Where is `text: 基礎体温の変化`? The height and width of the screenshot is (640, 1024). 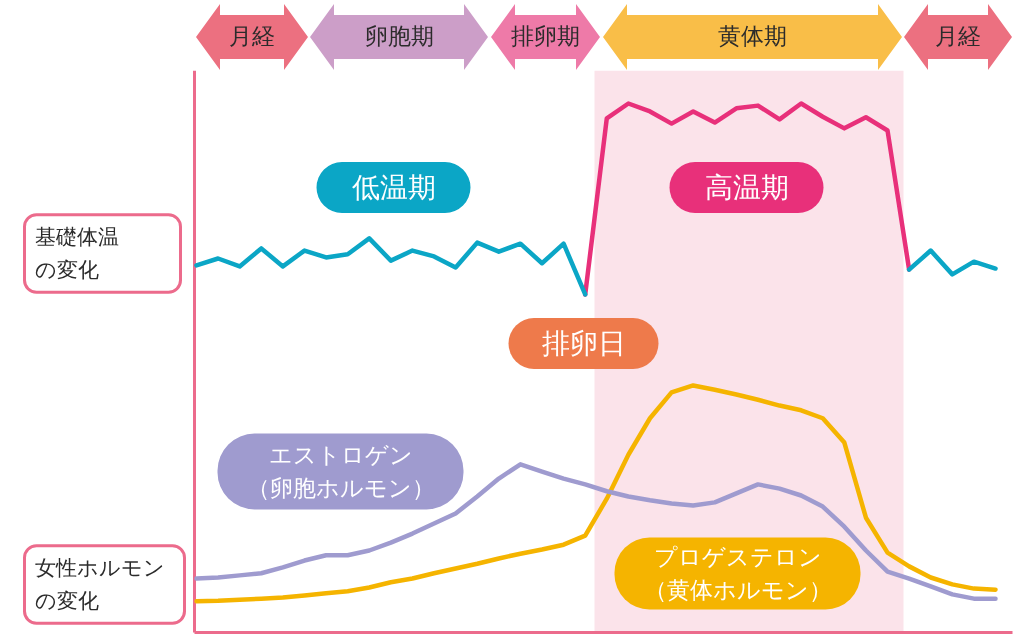 text: 基礎体温の変化 is located at coordinates (76, 253).